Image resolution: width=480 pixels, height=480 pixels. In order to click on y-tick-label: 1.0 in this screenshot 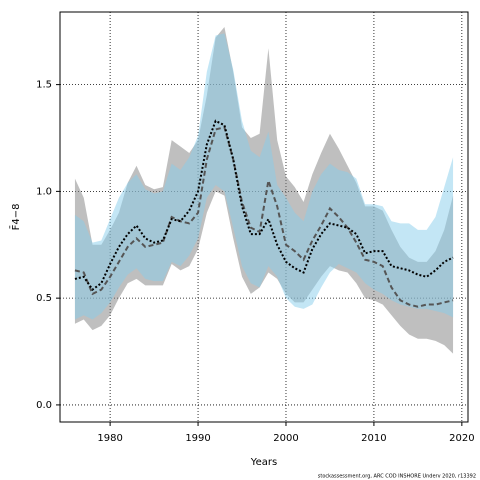, I will do `click(44, 191)`.